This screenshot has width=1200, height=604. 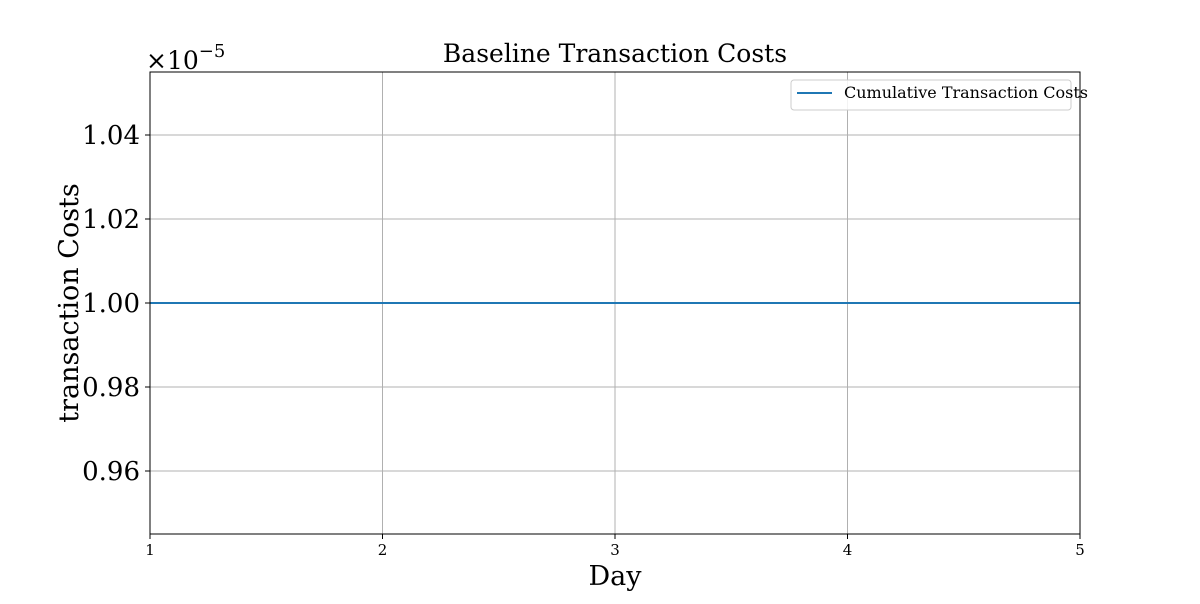 What do you see at coordinates (172, 60) in the screenshot?
I see `y-offset-base: ×10` at bounding box center [172, 60].